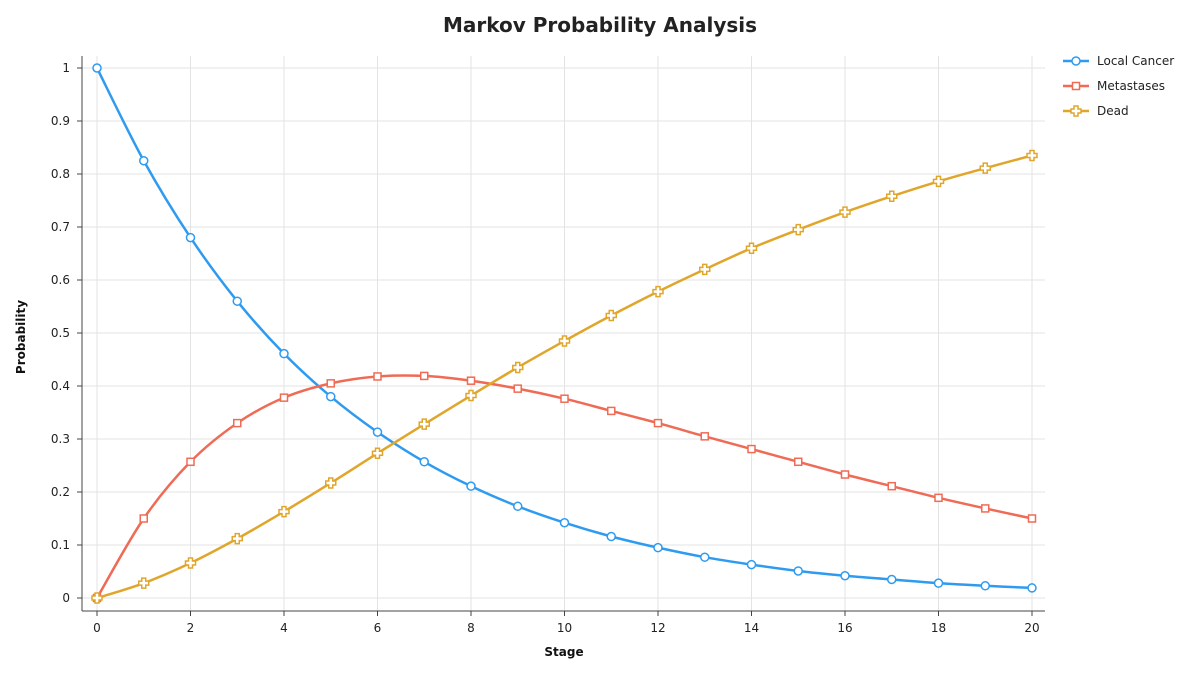  I want to click on x-tick-label: 0, so click(97, 628).